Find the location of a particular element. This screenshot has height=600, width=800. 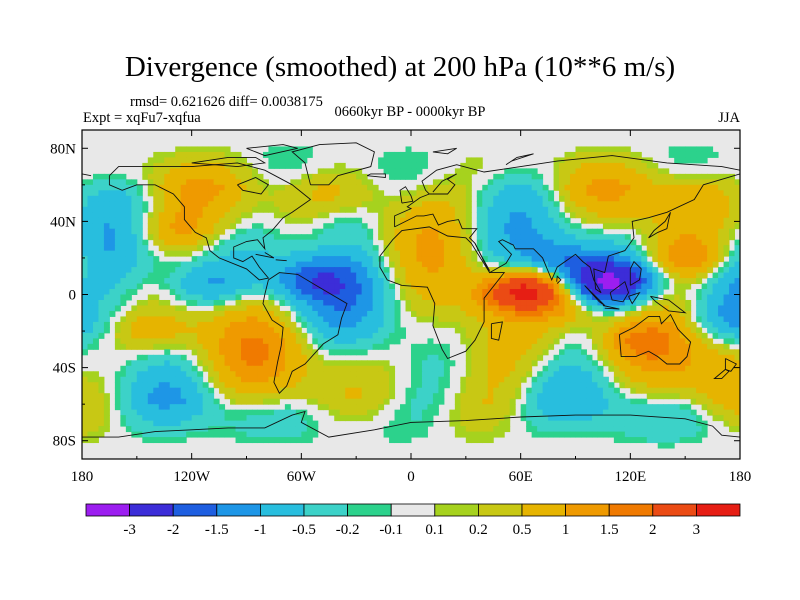

colorbar-label: -1 is located at coordinates (260, 530).